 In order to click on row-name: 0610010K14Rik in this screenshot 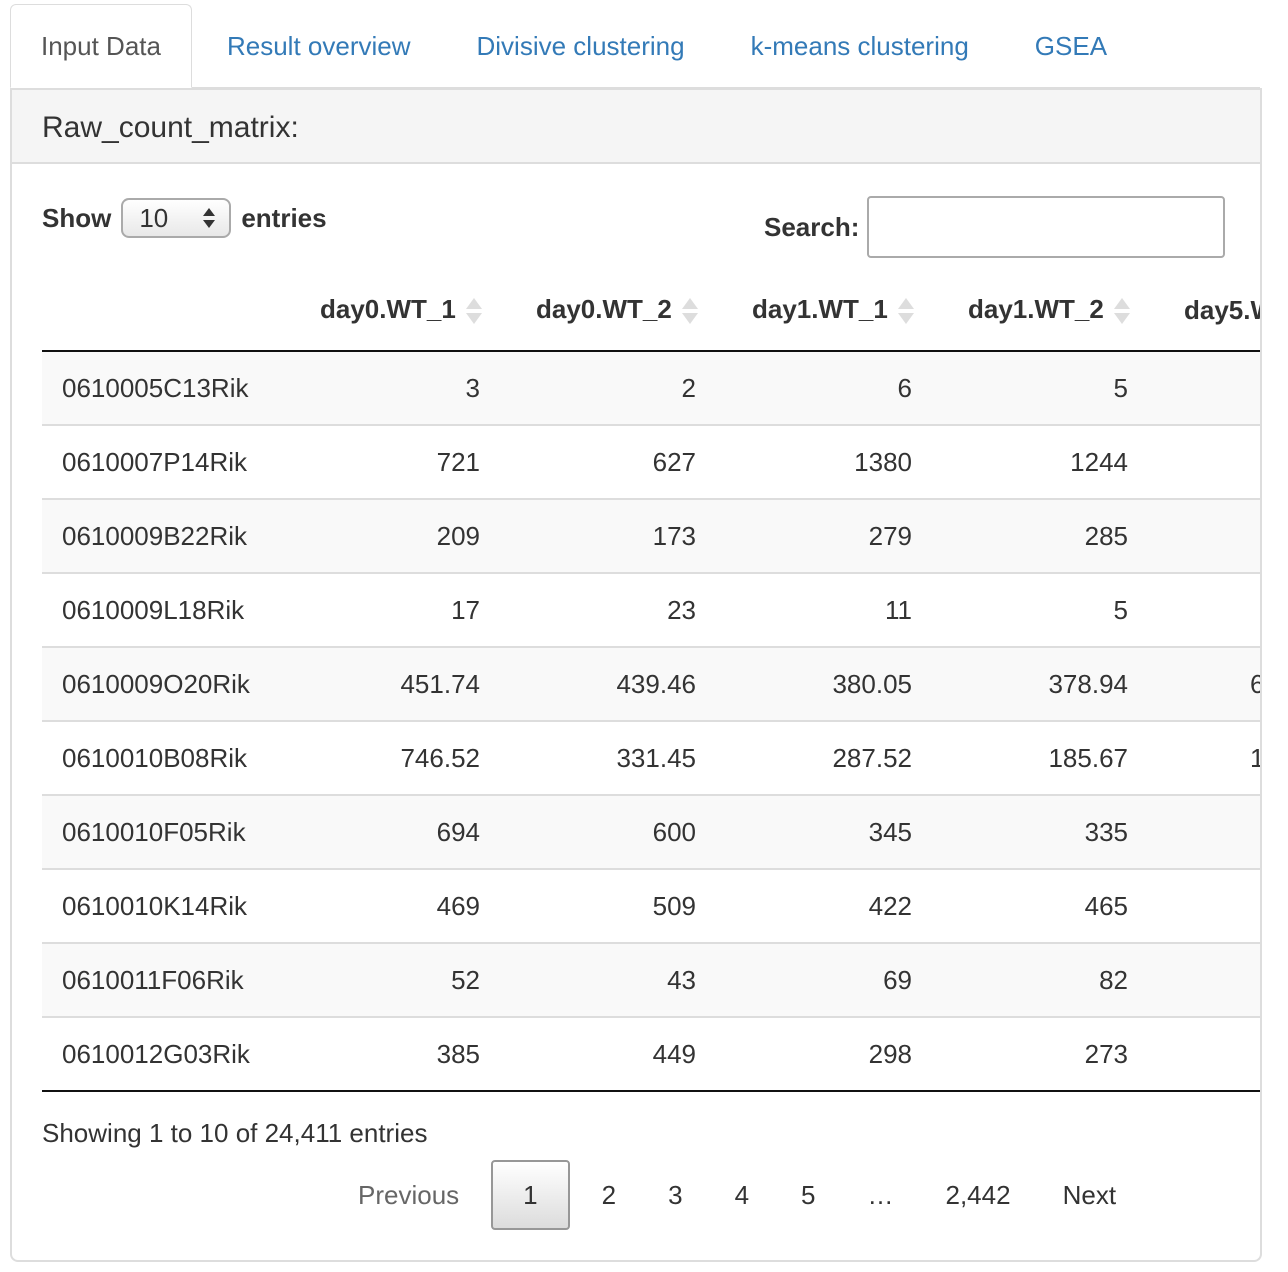, I will do `click(172, 905)`.